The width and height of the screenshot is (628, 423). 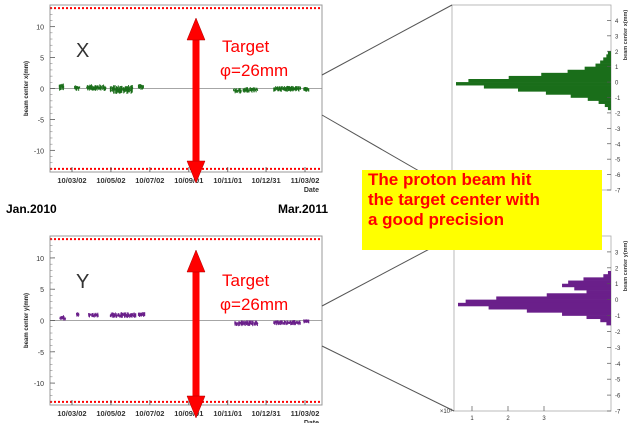 I want to click on hist-x-tick-label: 3, so click(x=544, y=419).